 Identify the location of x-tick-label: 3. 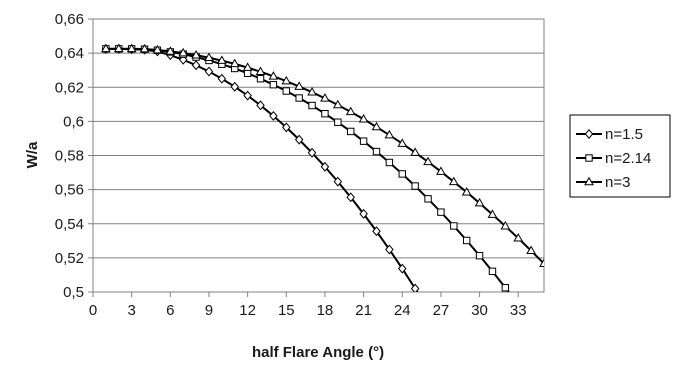
(131, 310).